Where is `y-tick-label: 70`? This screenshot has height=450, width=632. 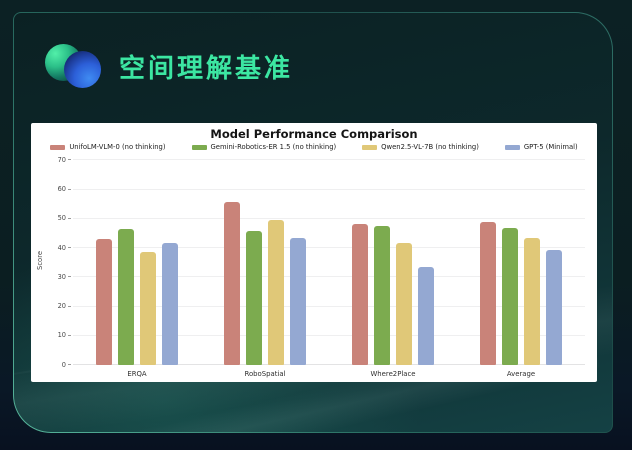 y-tick-label: 70 is located at coordinates (61, 159).